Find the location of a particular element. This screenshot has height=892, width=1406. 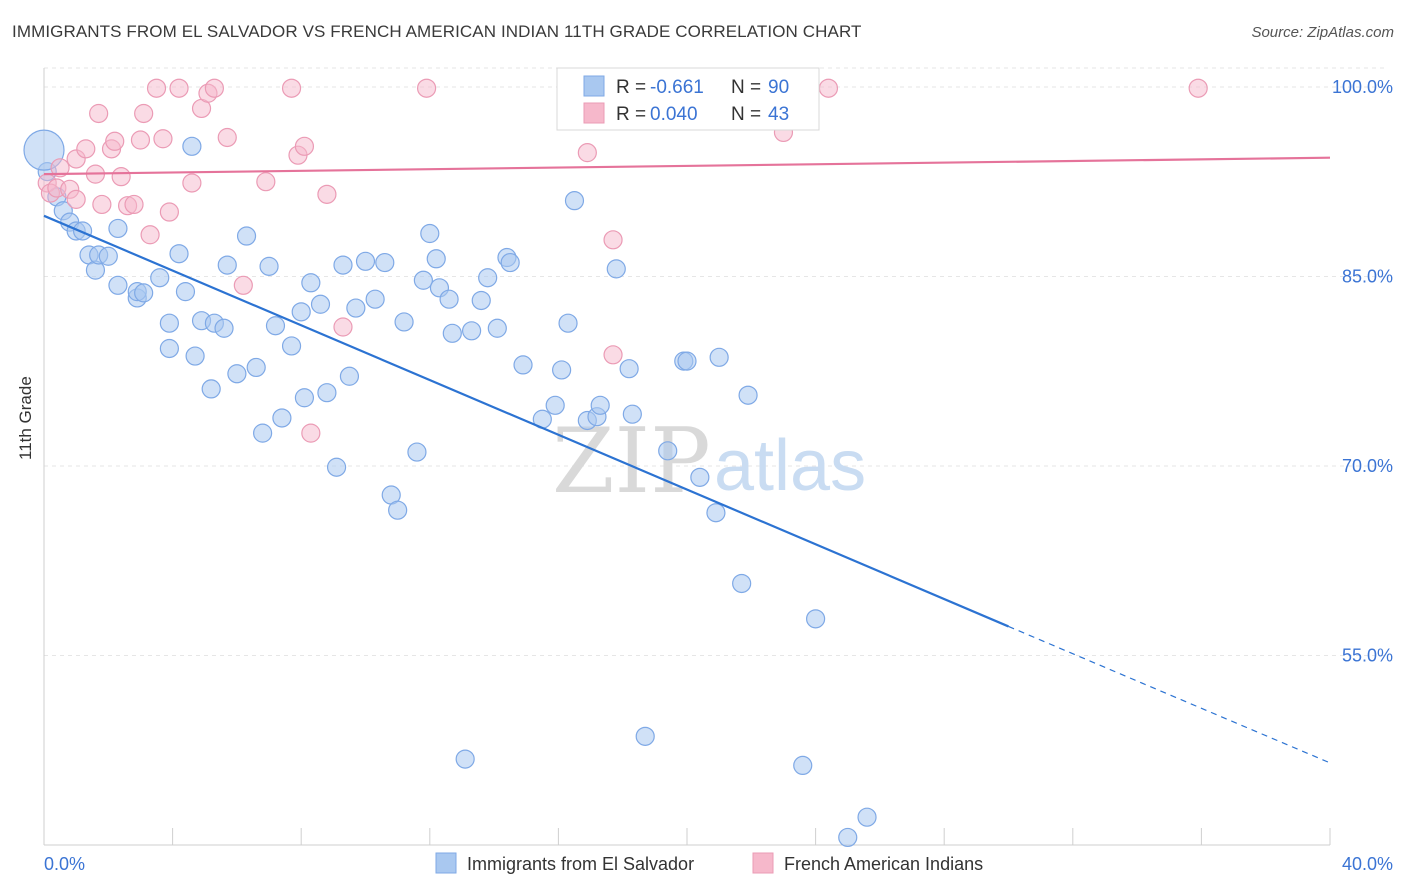

trendline-extension-el-salvador is located at coordinates (1169, 694).